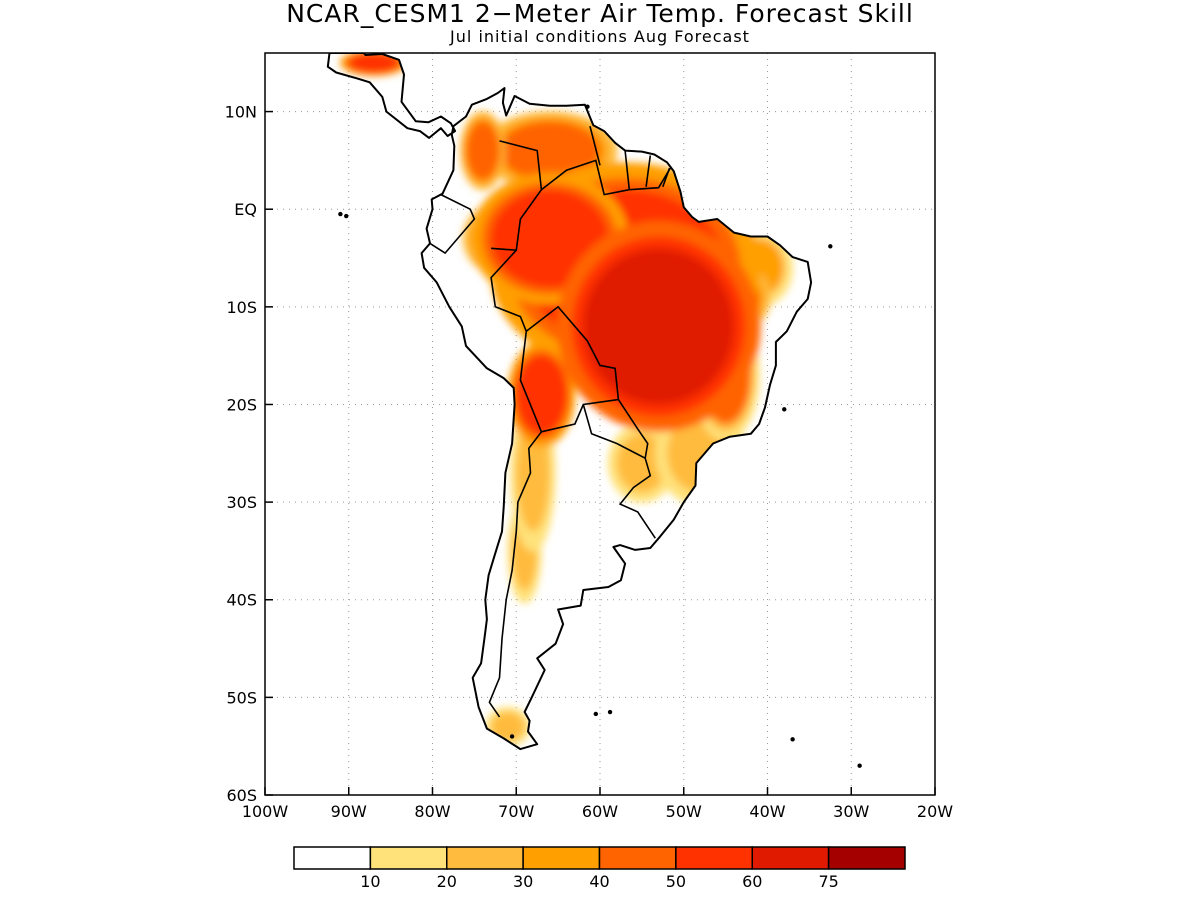 The height and width of the screenshot is (900, 1200). I want to click on colorbar-label: 40, so click(599, 881).